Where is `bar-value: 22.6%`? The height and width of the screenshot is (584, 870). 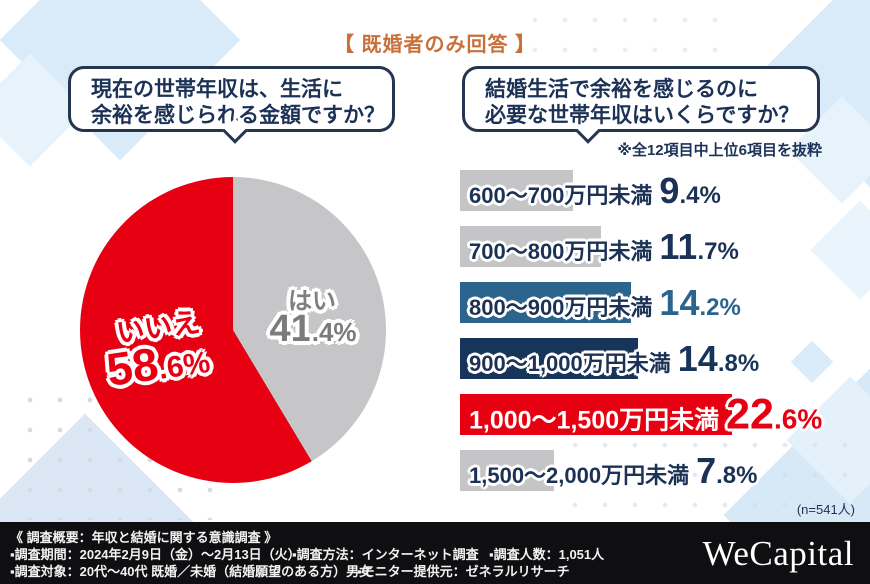 bar-value: 22.6% is located at coordinates (774, 414).